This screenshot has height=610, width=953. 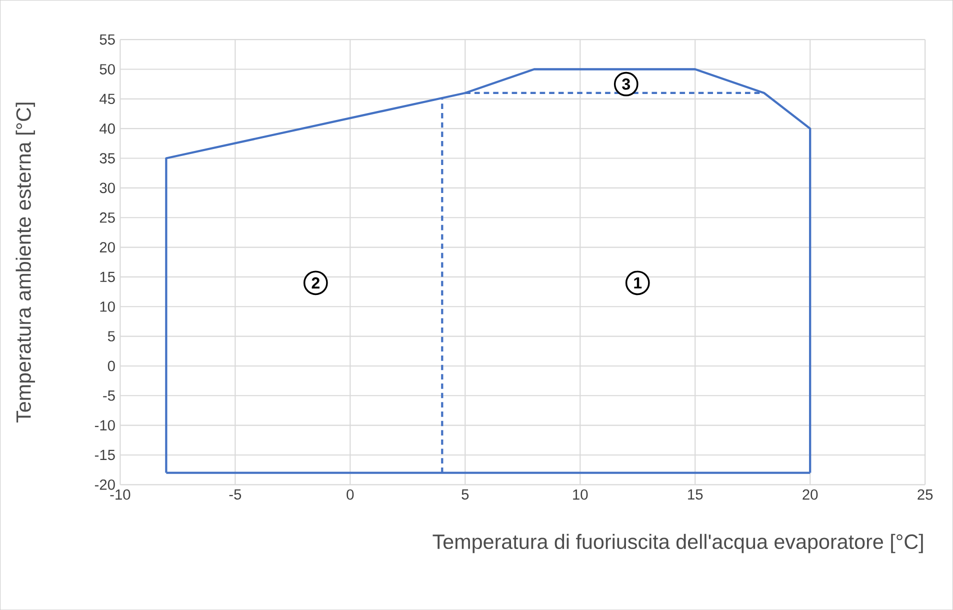 What do you see at coordinates (465, 494) in the screenshot?
I see `x-tick-label: 5` at bounding box center [465, 494].